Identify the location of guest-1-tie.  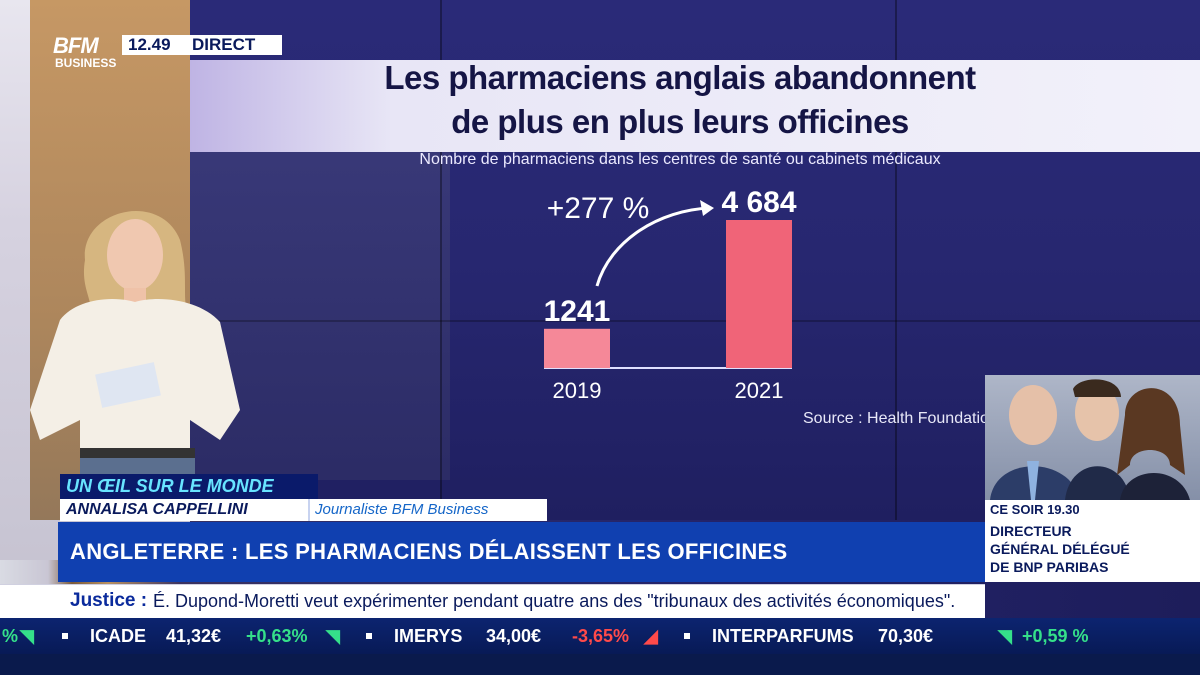
(1033, 480).